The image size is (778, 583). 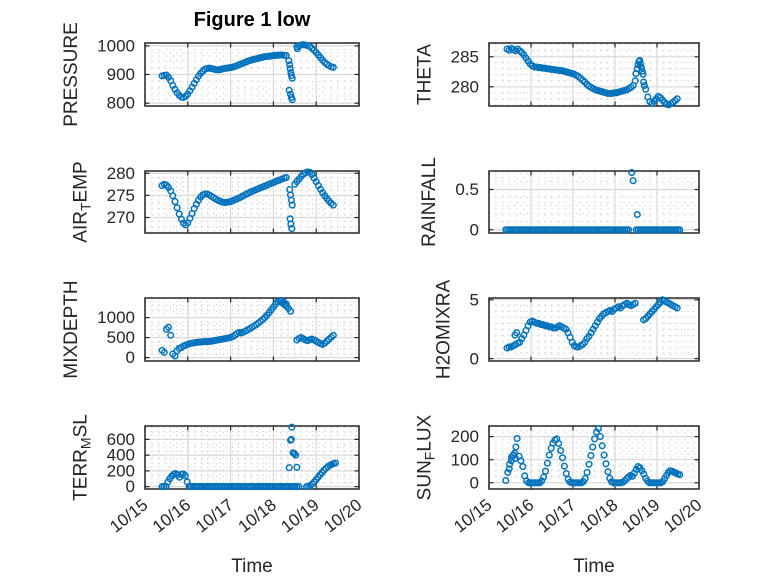 I want to click on y-tick-label: 275, so click(x=121, y=195).